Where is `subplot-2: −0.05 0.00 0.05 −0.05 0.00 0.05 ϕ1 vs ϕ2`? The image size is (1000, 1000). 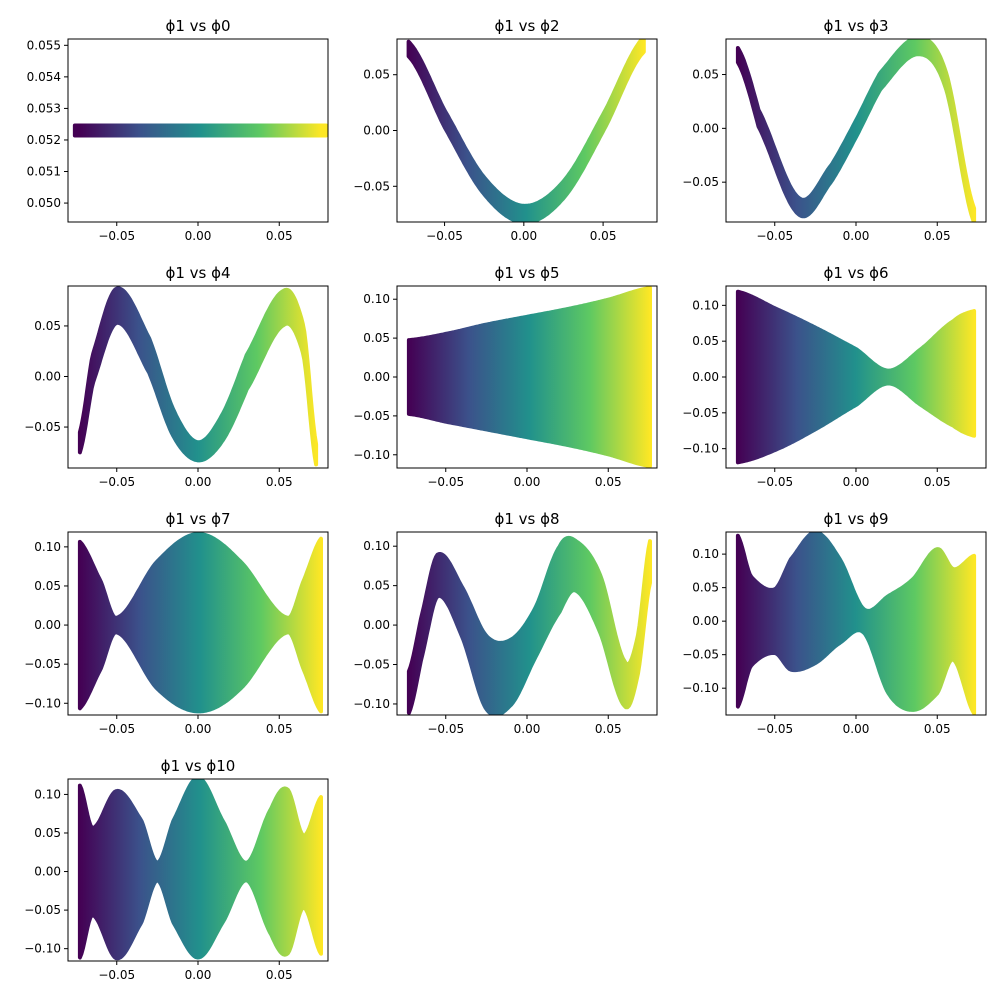
subplot-2: −0.05 0.00 0.05 −0.05 0.00 0.05 ϕ1 vs ϕ2 is located at coordinates (505, 130).